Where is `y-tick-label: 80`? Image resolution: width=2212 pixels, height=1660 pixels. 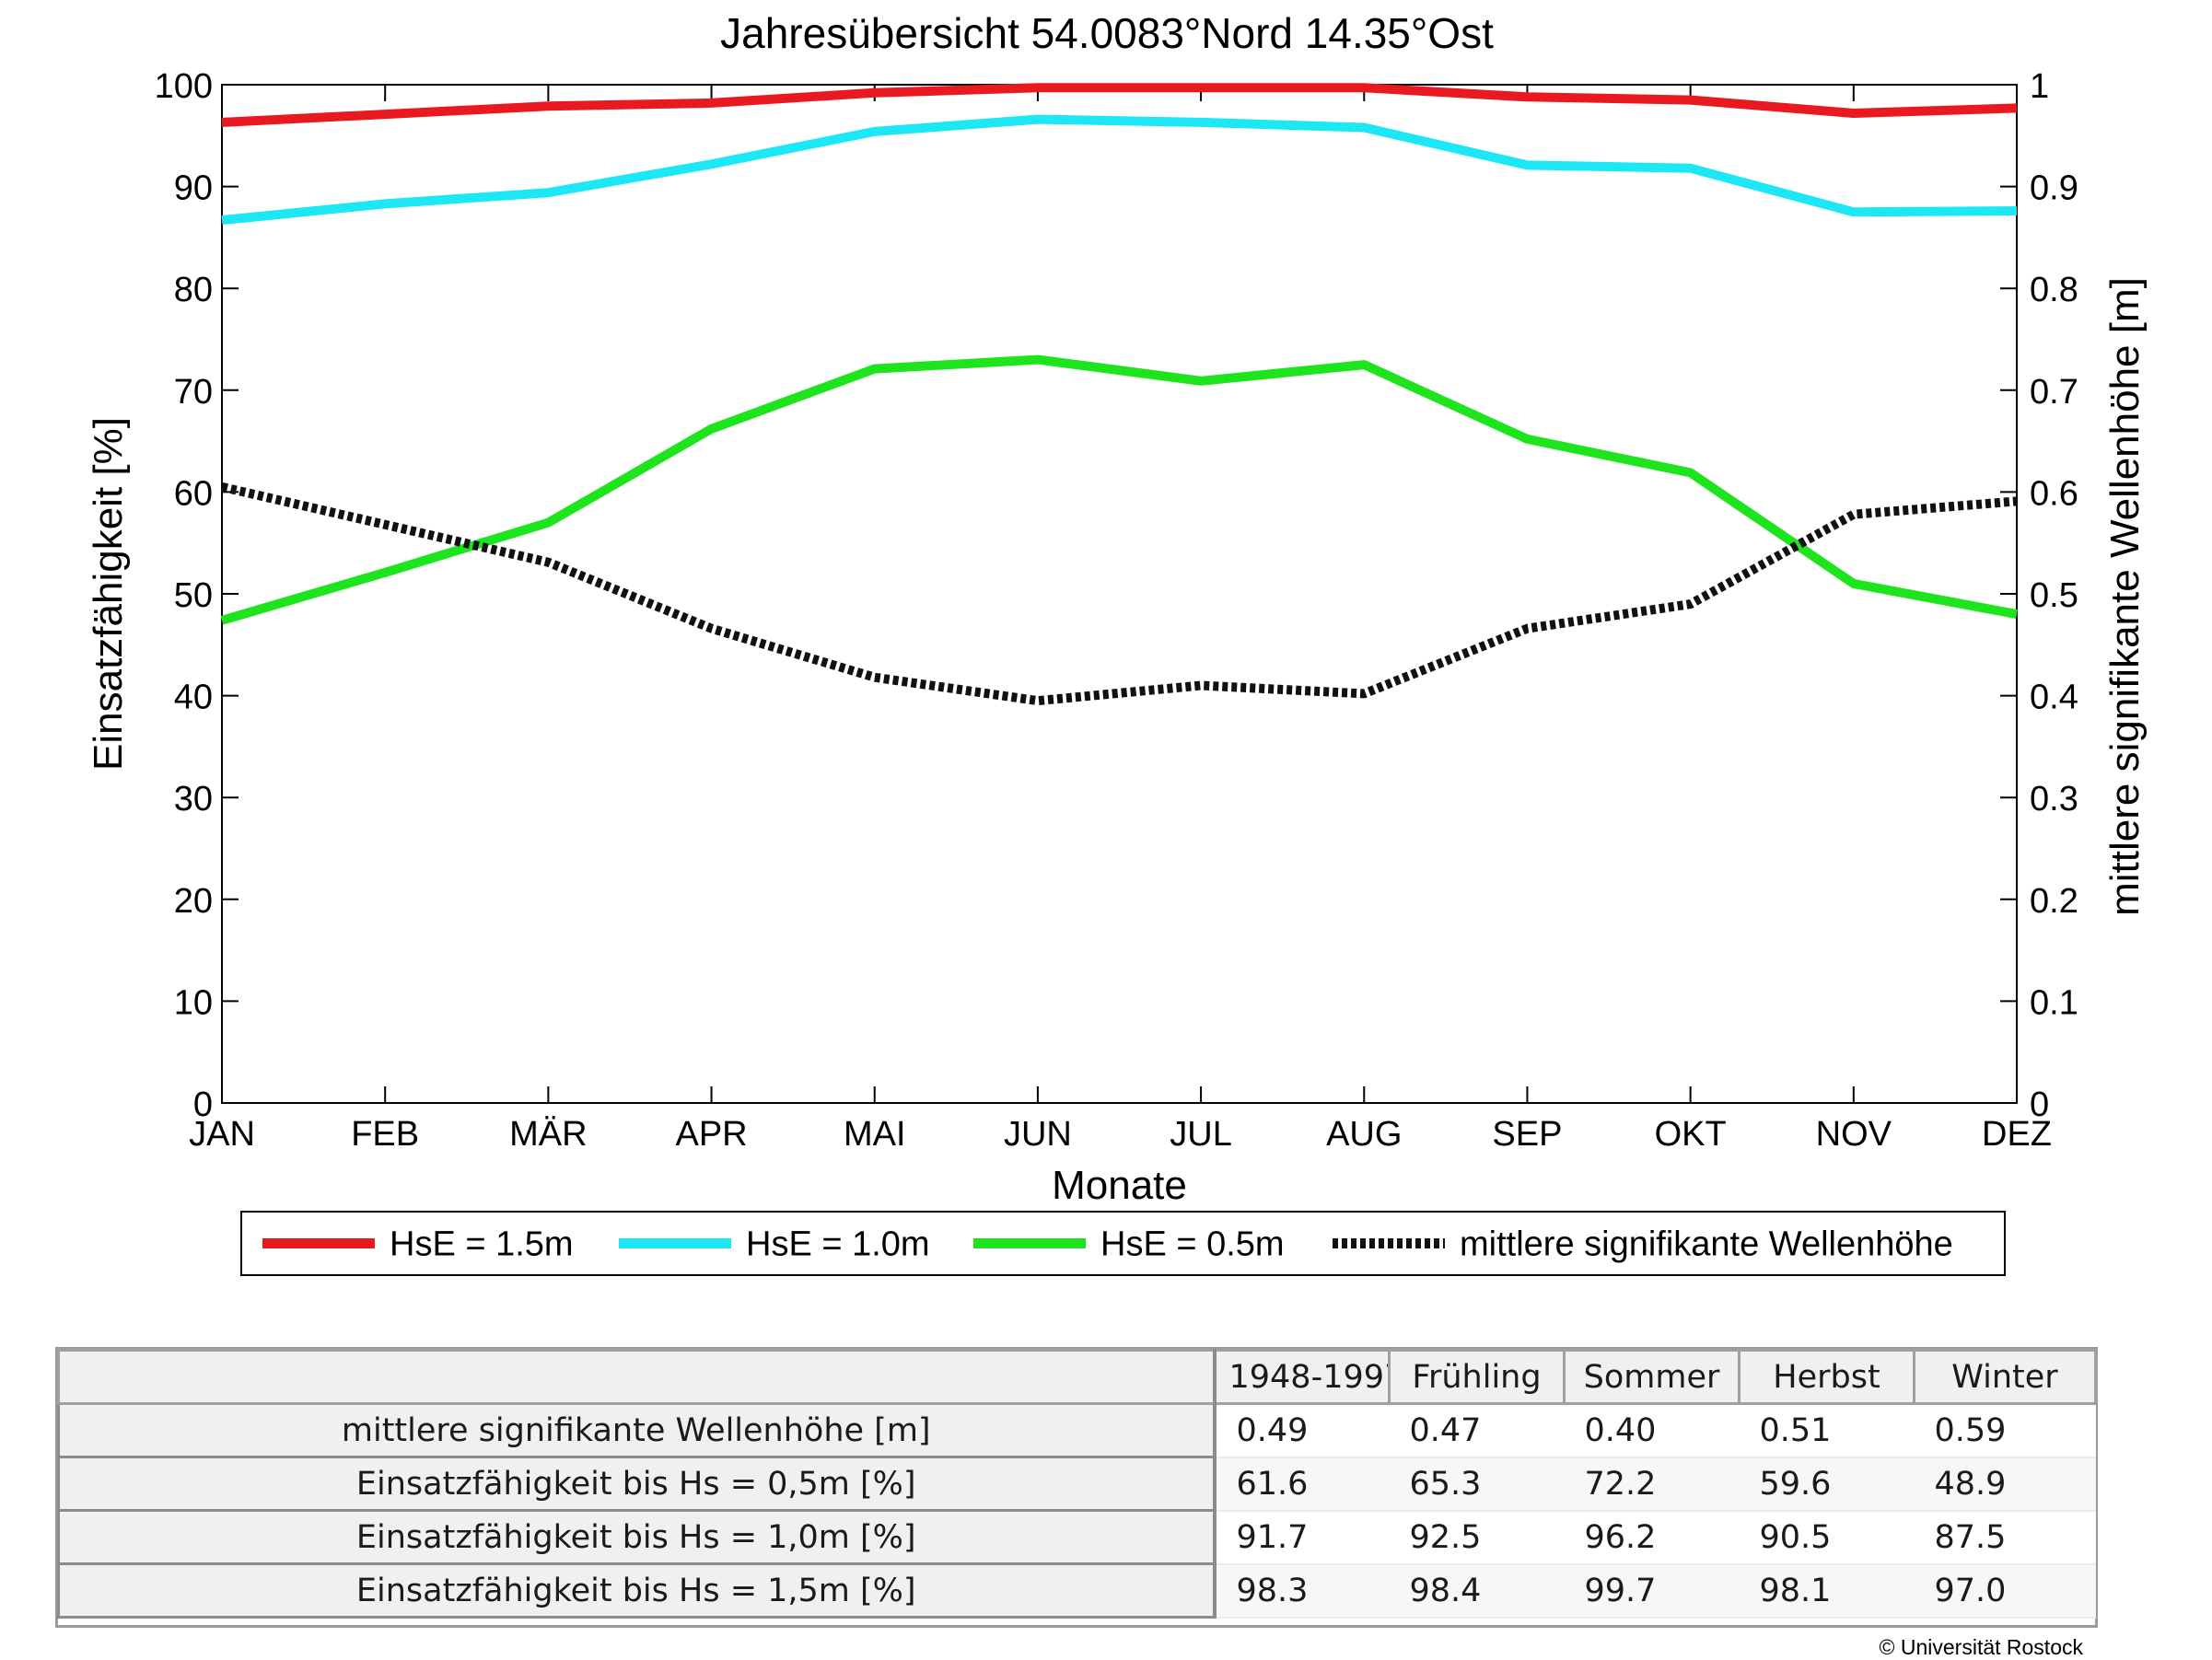
y-tick-label: 80 is located at coordinates (194, 290).